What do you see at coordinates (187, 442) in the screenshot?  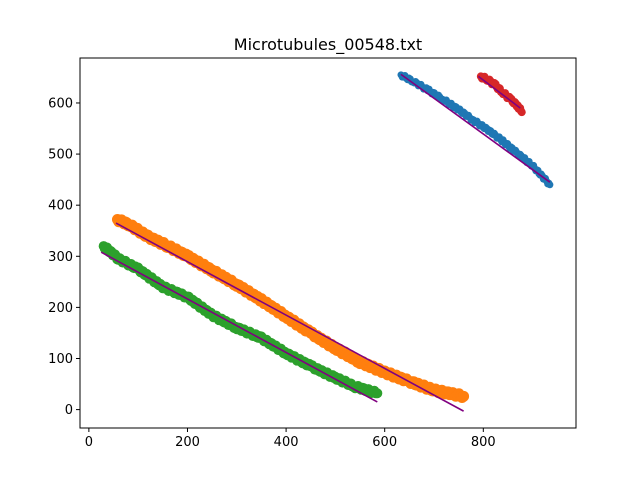 I see `x-tick-label: 200` at bounding box center [187, 442].